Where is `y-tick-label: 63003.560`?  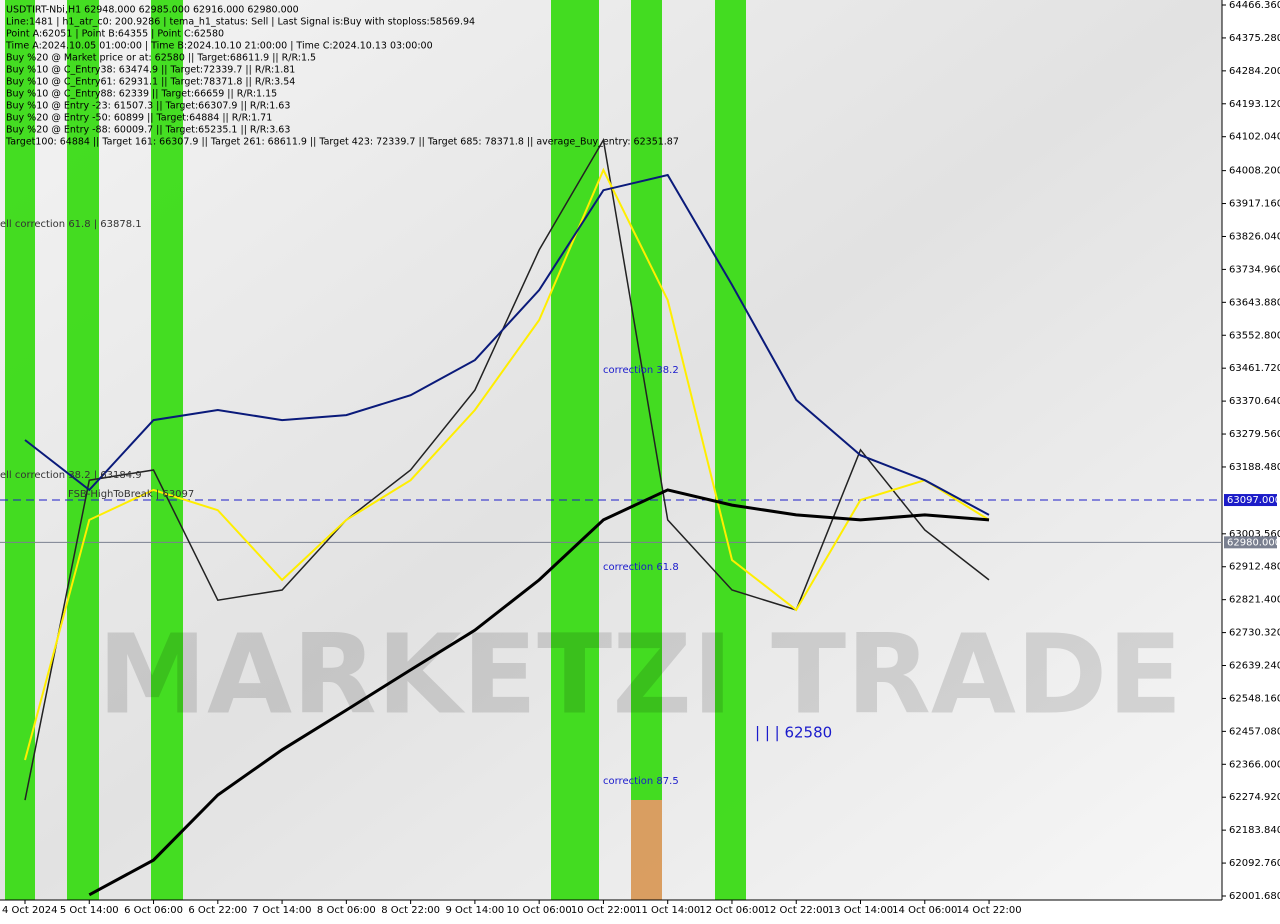
y-tick-label: 63003.560 is located at coordinates (1254, 534).